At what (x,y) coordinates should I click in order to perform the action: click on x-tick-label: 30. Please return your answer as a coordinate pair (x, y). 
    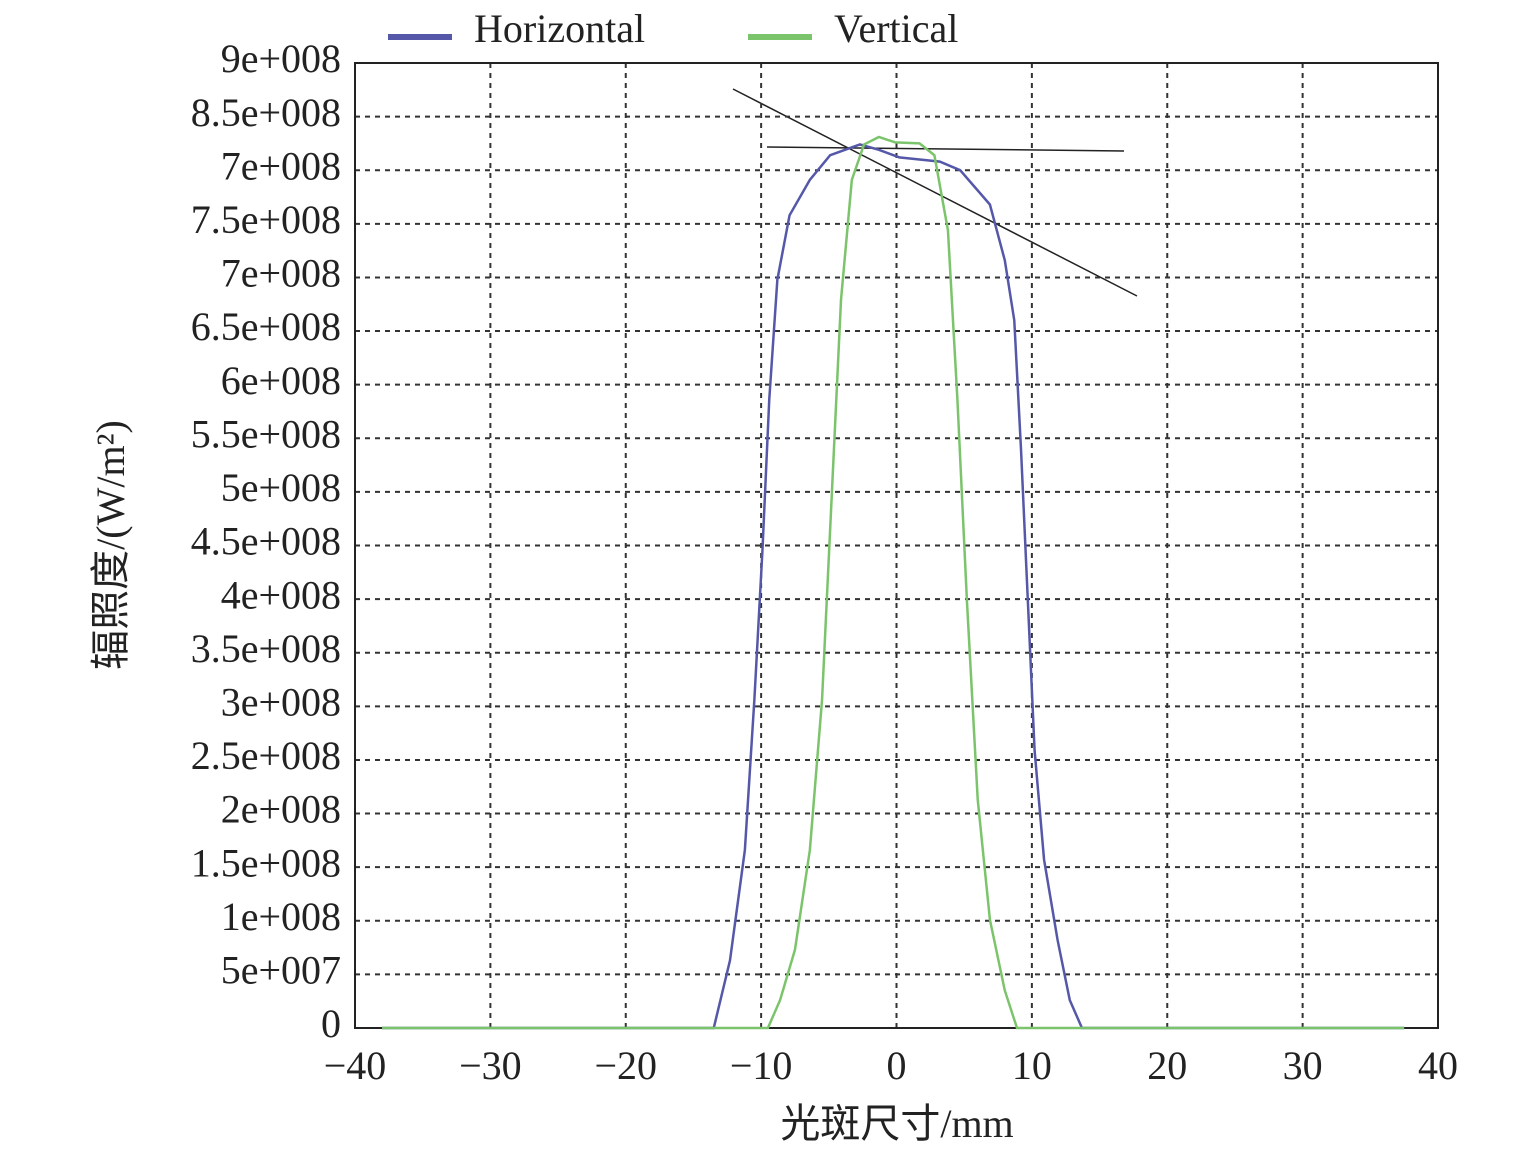
    Looking at the image, I should click on (1303, 1065).